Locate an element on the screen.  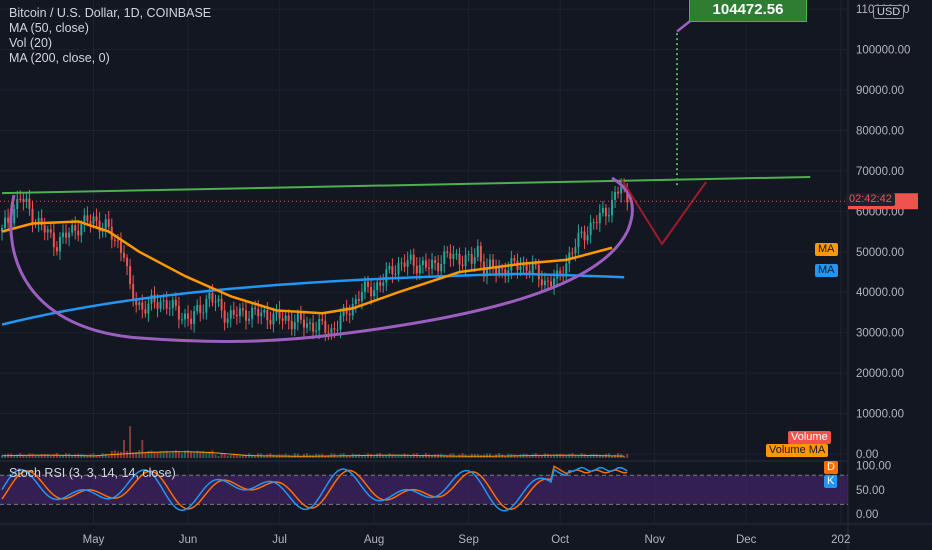
stoch-k-line is located at coordinates (314, 489).